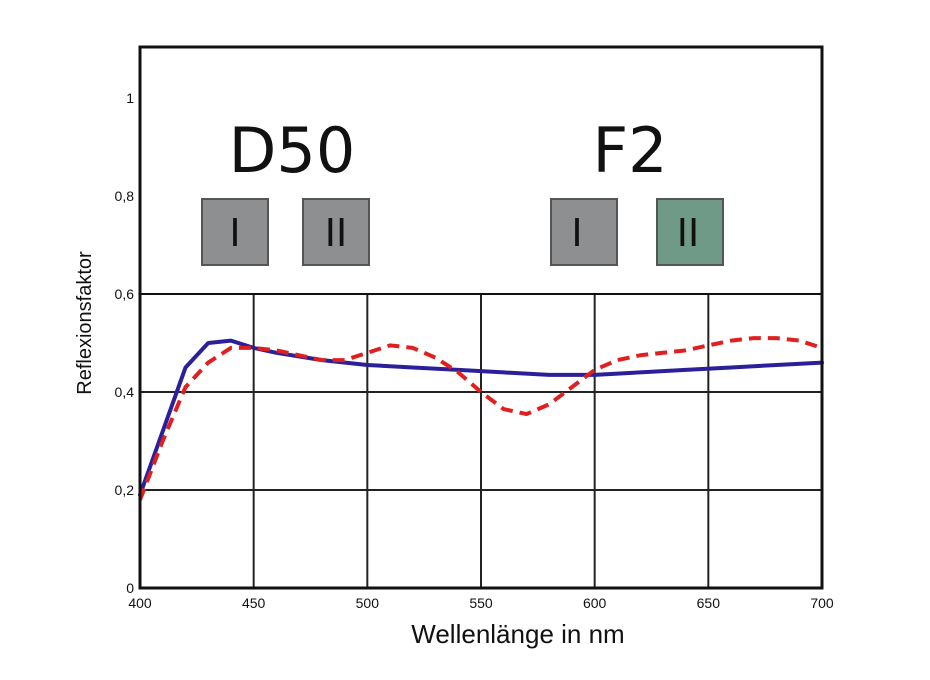 Image resolution: width=930 pixels, height=680 pixels. What do you see at coordinates (629, 150) in the screenshot?
I see `illuminant-label-f2: F2` at bounding box center [629, 150].